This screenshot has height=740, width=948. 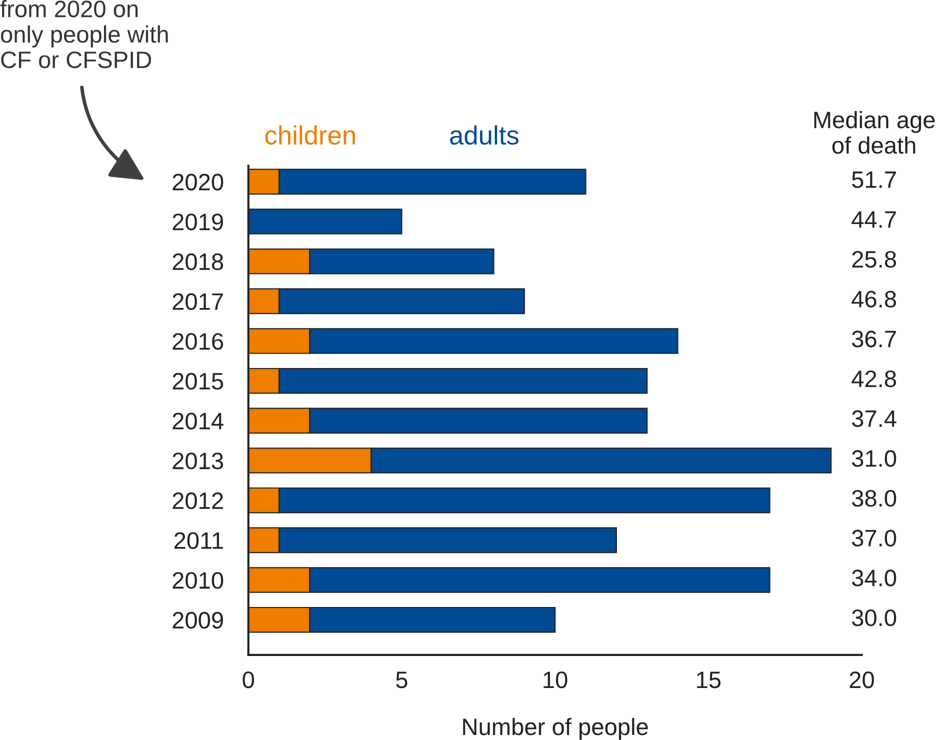 I want to click on y-tick-label: 2009, so click(x=197, y=620).